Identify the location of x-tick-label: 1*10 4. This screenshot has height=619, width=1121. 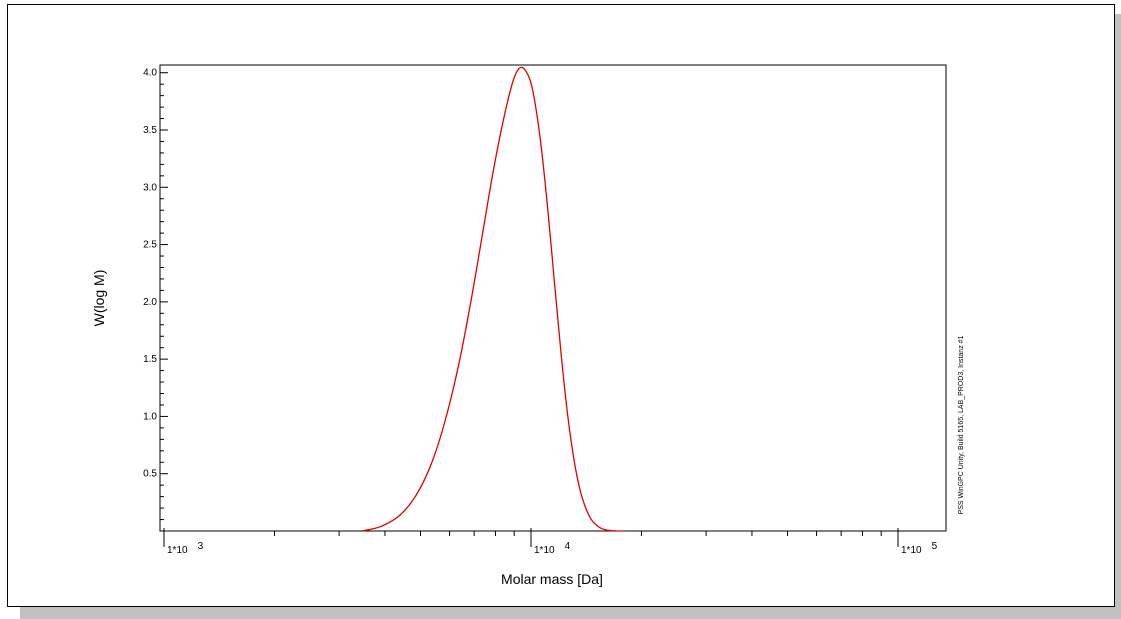
(552, 548).